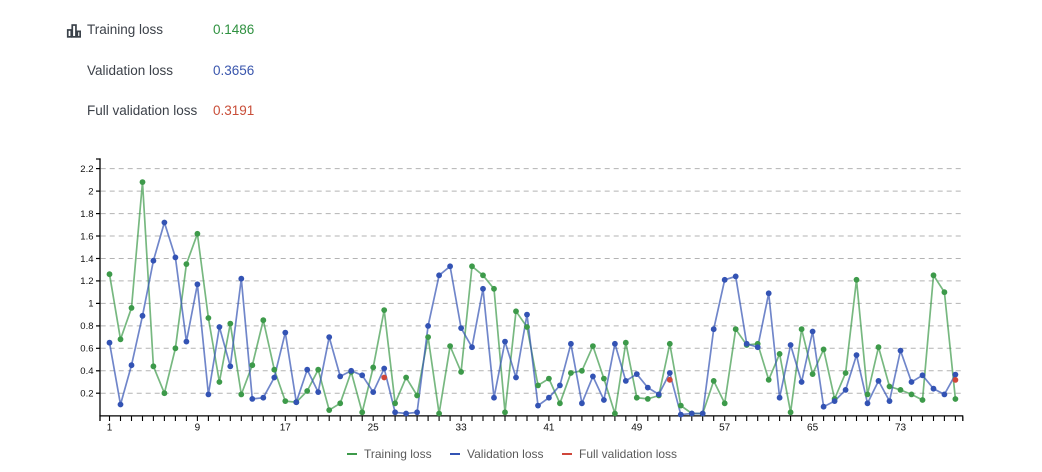 This screenshot has width=1042, height=472. I want to click on svg-text: 73, so click(901, 428).